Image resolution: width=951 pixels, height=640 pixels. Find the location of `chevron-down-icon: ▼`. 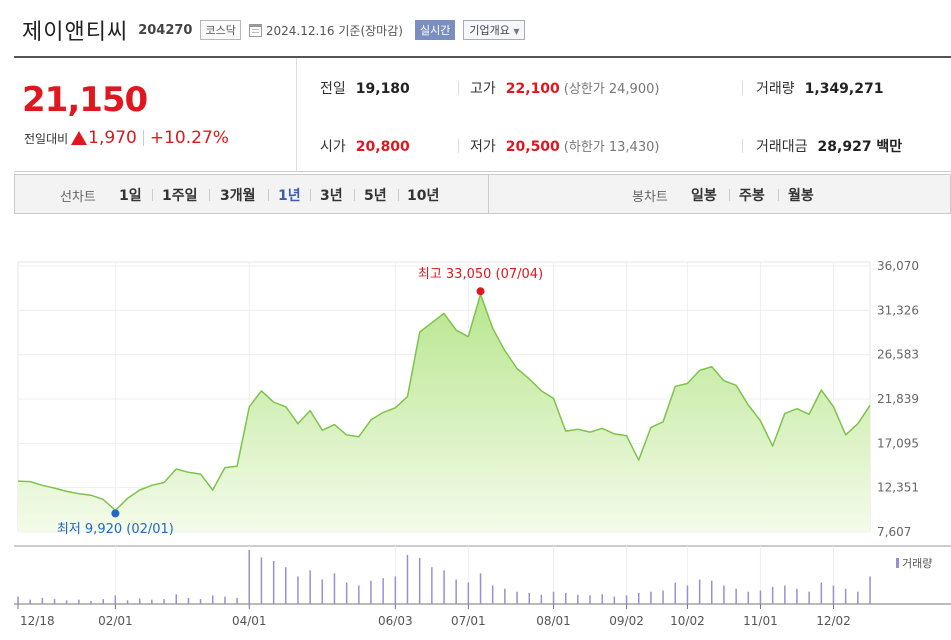

chevron-down-icon: ▼ is located at coordinates (516, 31).